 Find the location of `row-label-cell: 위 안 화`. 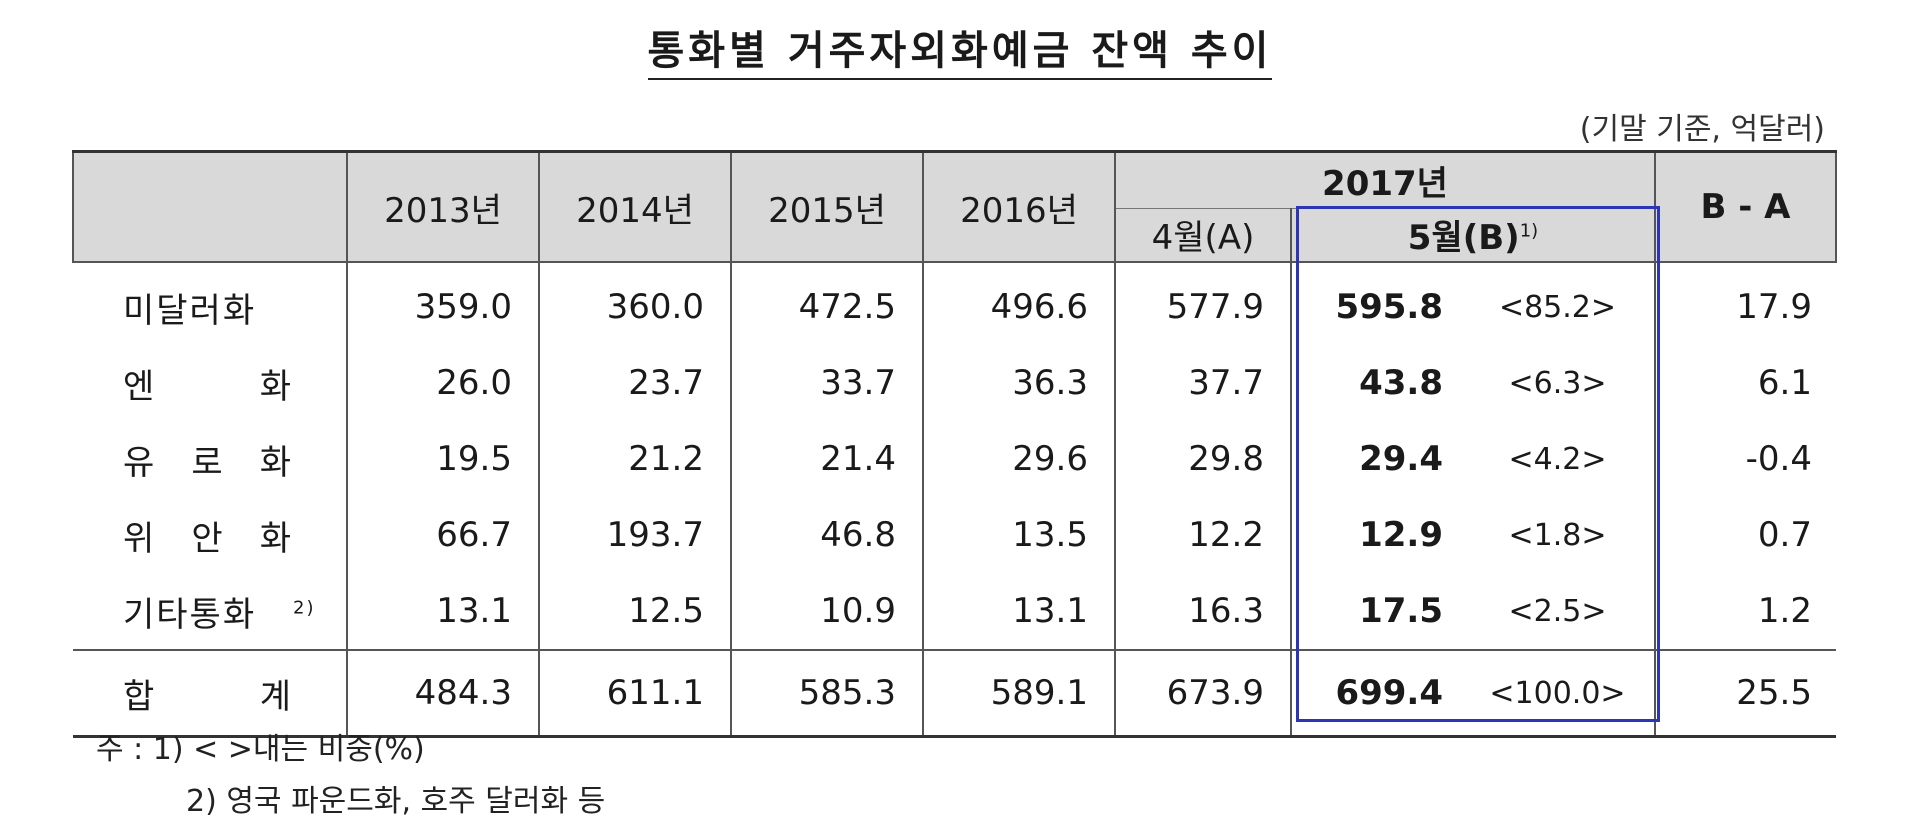

row-label-cell: 위 안 화 is located at coordinates (210, 535).